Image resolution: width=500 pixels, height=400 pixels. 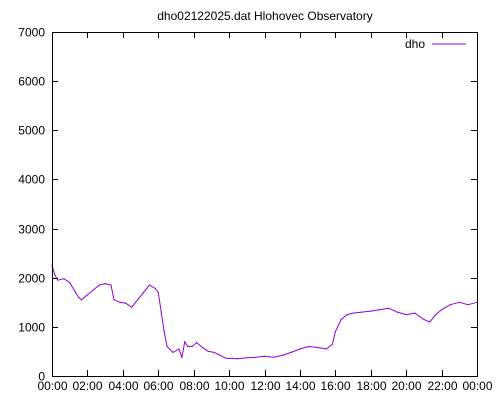 I want to click on chart-title: dho02122025.dat Hlohovec Observatory, so click(x=264, y=16).